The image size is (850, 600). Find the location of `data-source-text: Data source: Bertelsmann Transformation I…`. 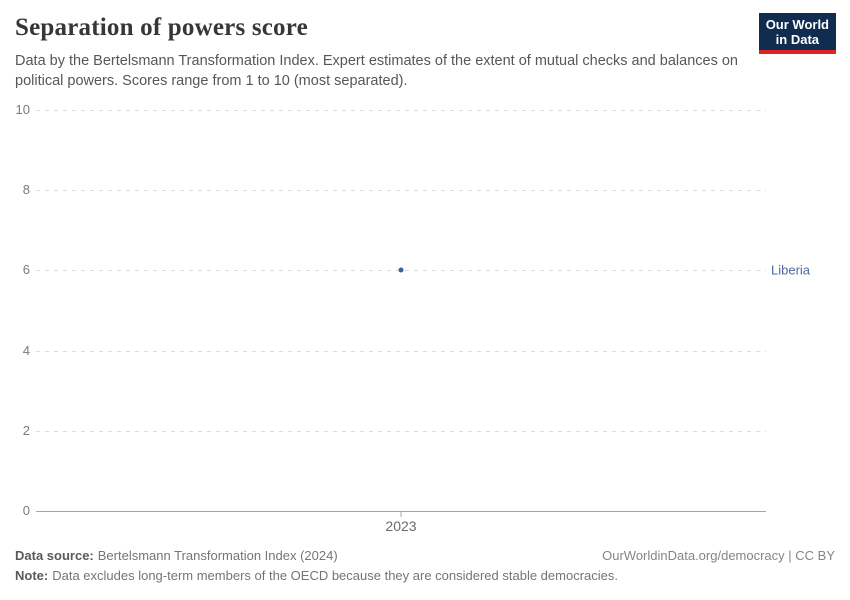

data-source-text: Data source: Bertelsmann Transformation I… is located at coordinates (176, 555).